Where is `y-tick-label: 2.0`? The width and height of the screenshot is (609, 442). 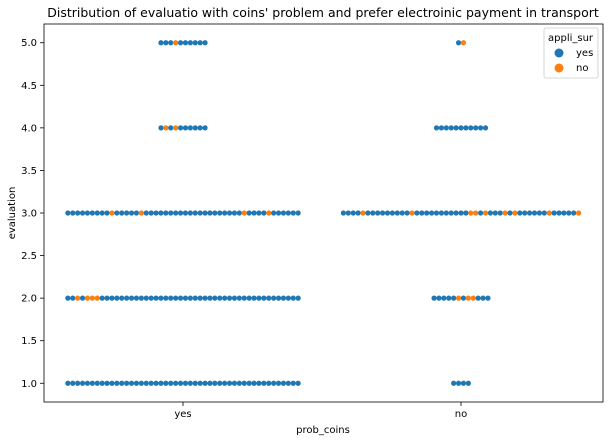 y-tick-label: 2.0 is located at coordinates (29, 299).